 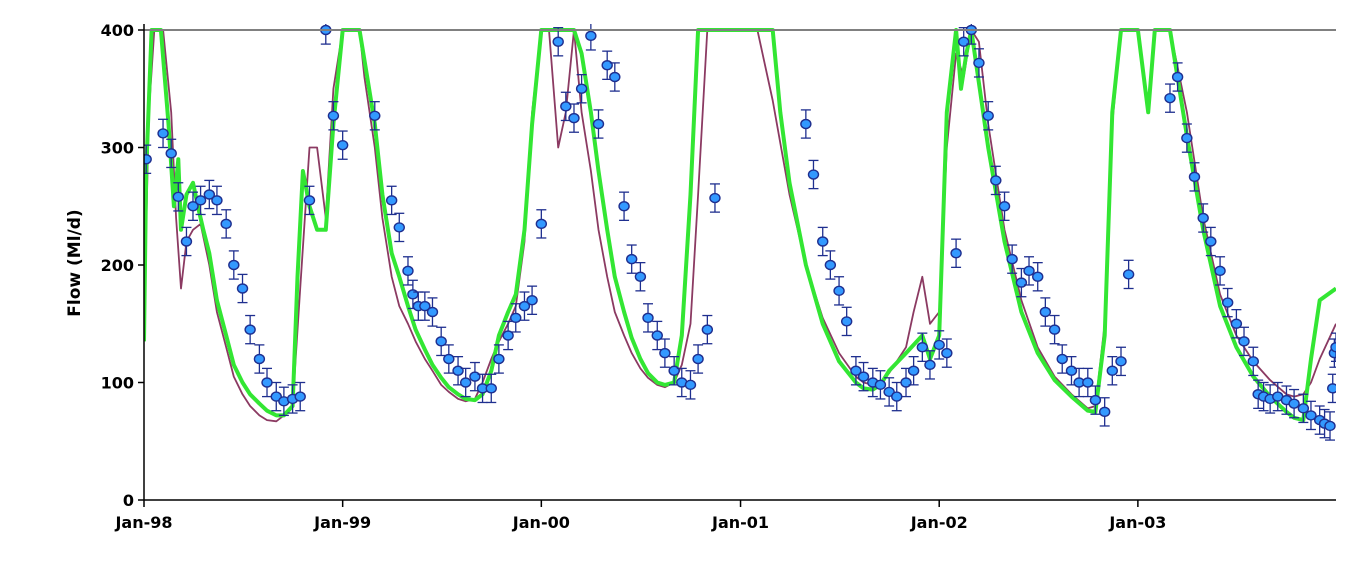 I want to click on y-axis-title: Flow (Ml/d), so click(x=75, y=262).